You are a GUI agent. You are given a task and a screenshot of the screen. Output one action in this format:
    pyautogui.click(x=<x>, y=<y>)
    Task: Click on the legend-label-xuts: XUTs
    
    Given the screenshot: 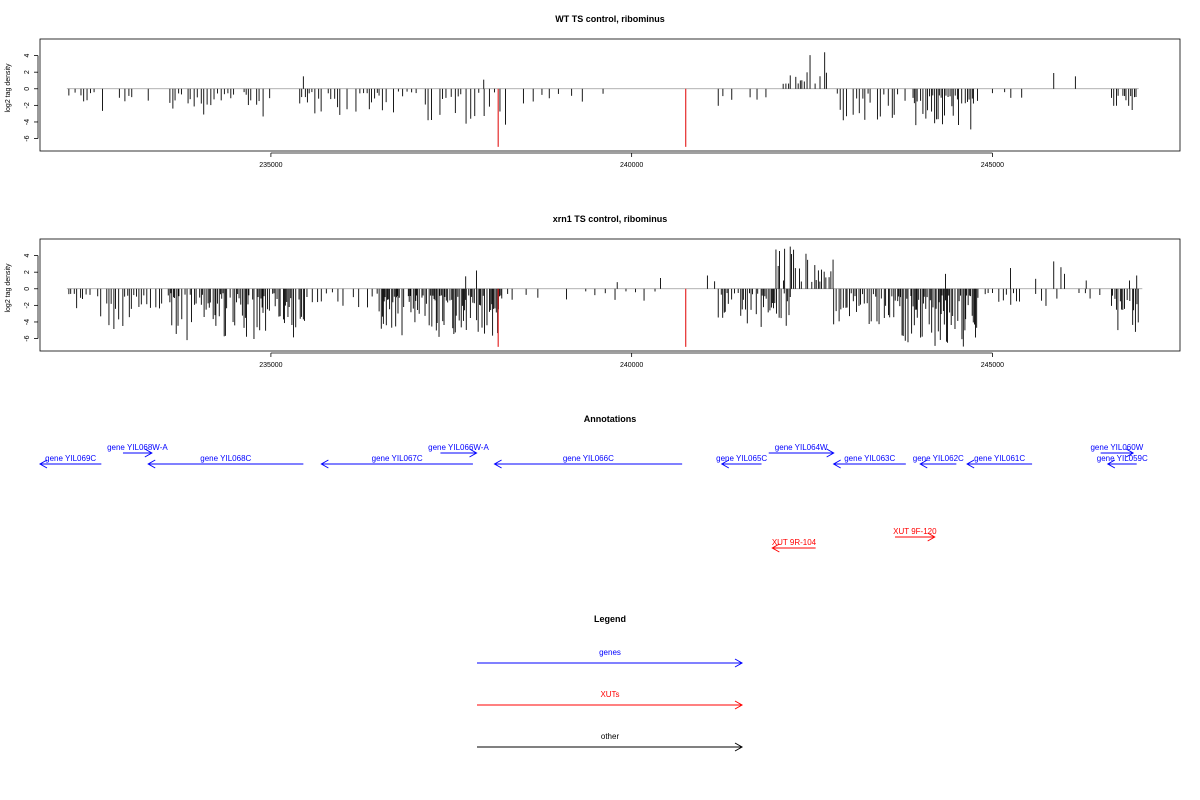 What is the action you would take?
    pyautogui.click(x=609, y=694)
    